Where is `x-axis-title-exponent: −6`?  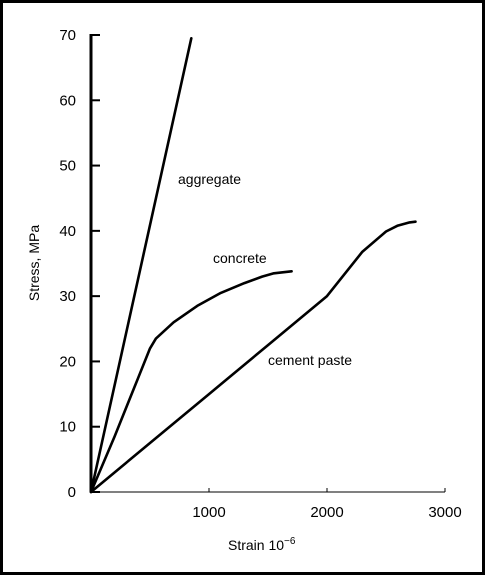
x-axis-title-exponent: −6 is located at coordinates (290, 541).